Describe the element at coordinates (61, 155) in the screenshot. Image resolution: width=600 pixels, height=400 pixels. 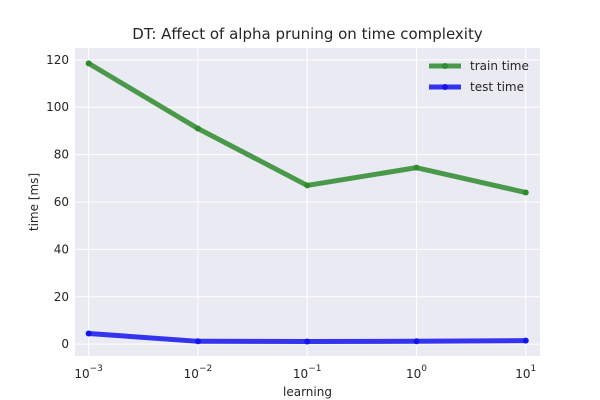
I see `y-tick-label: 80` at that location.